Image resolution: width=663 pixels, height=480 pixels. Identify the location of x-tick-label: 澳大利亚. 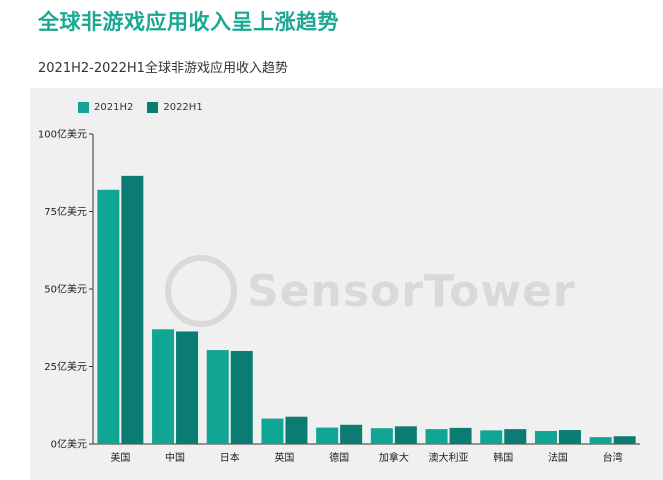
(449, 457).